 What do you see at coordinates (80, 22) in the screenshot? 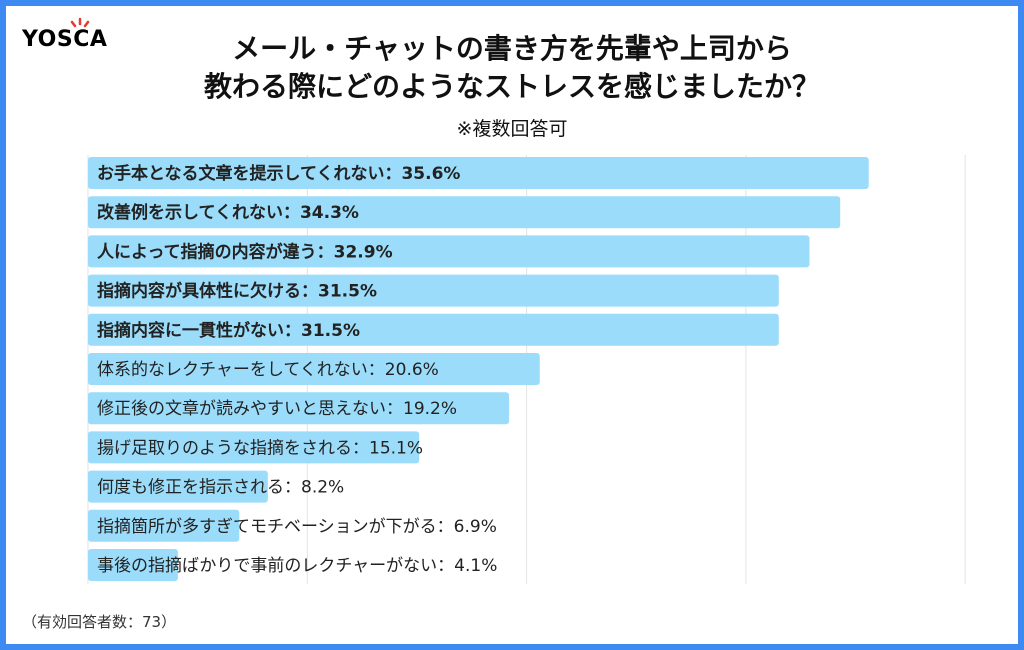
I see `logo-sparkle-icon` at bounding box center [80, 22].